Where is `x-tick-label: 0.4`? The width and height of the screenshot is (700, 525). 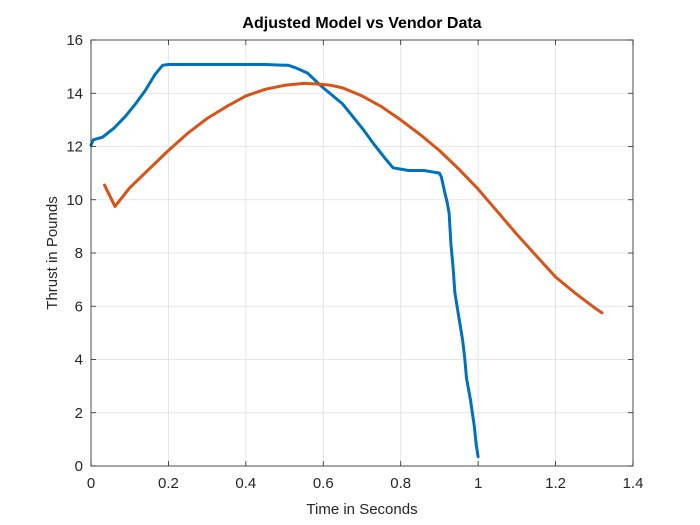 x-tick-label: 0.4 is located at coordinates (245, 483).